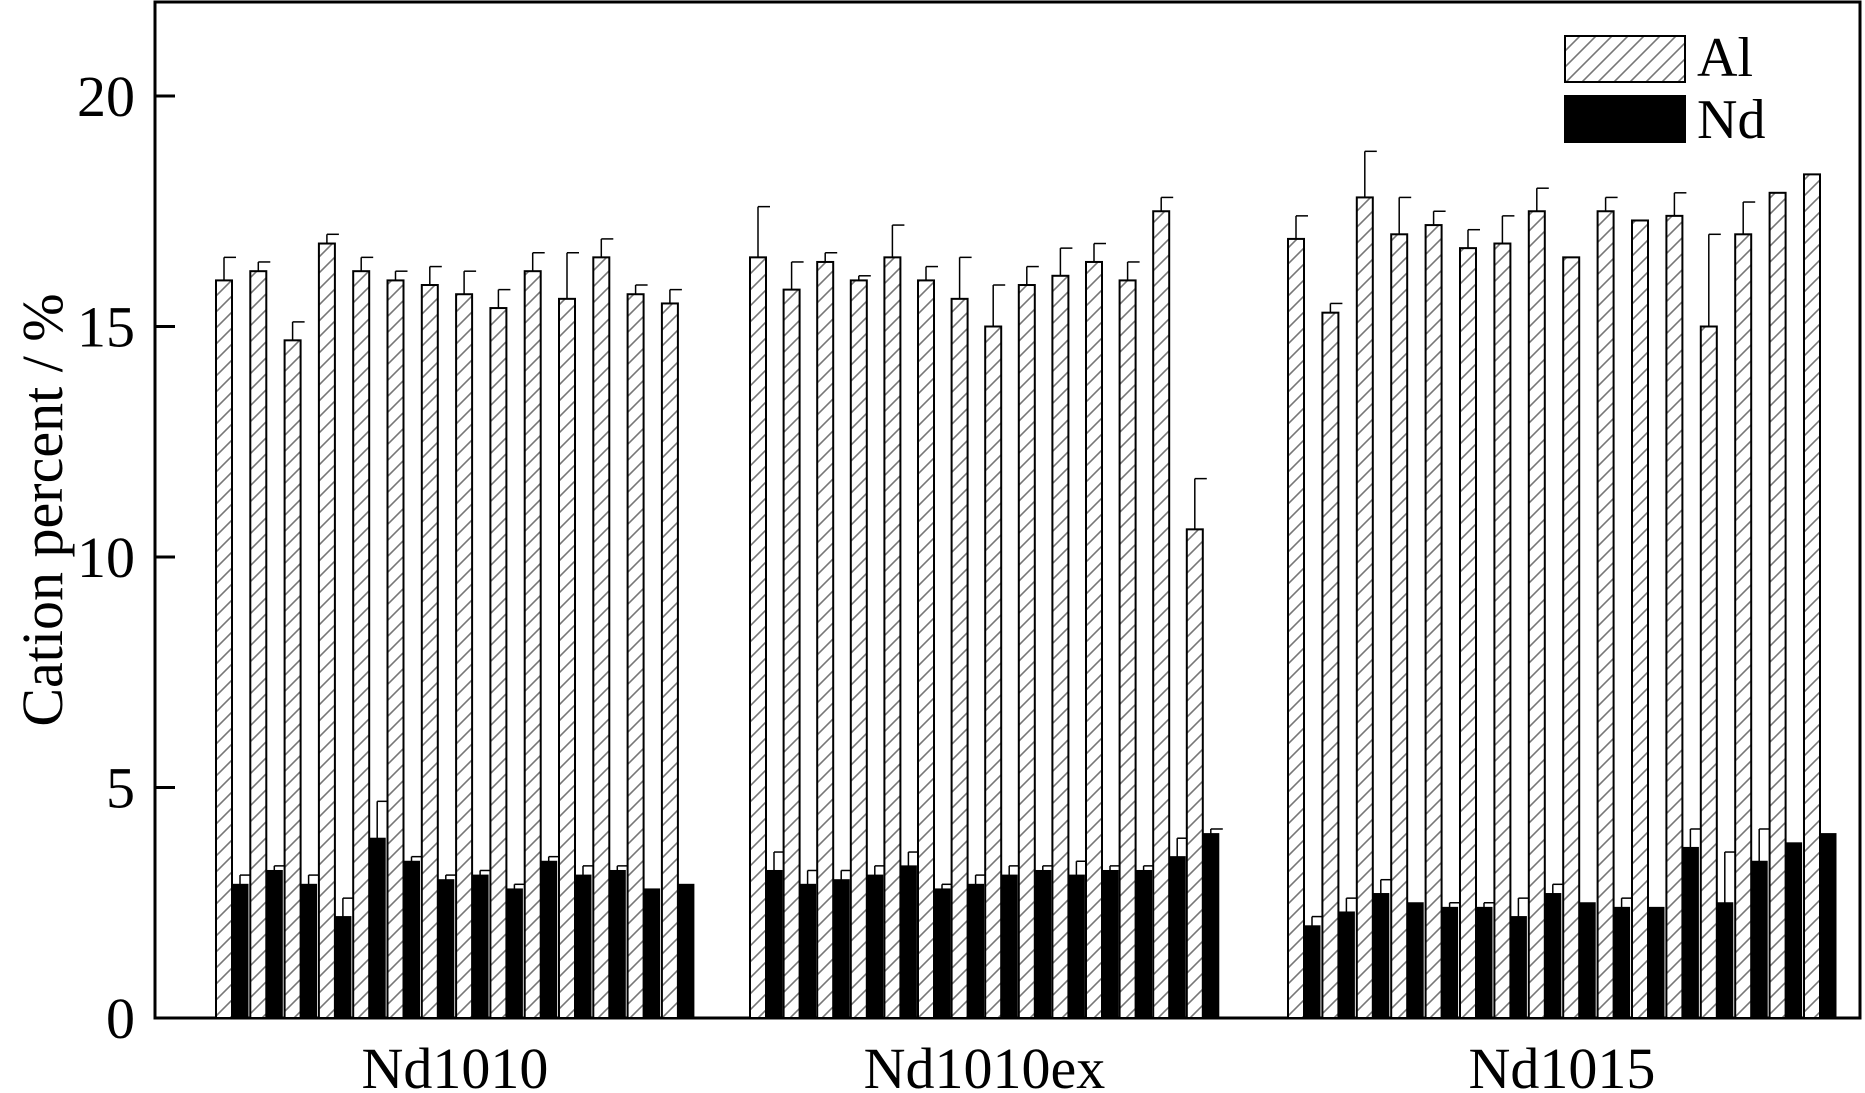 This screenshot has height=1093, width=1865. Describe the element at coordinates (120, 1018) in the screenshot. I see `y-tick-label: 0` at that location.